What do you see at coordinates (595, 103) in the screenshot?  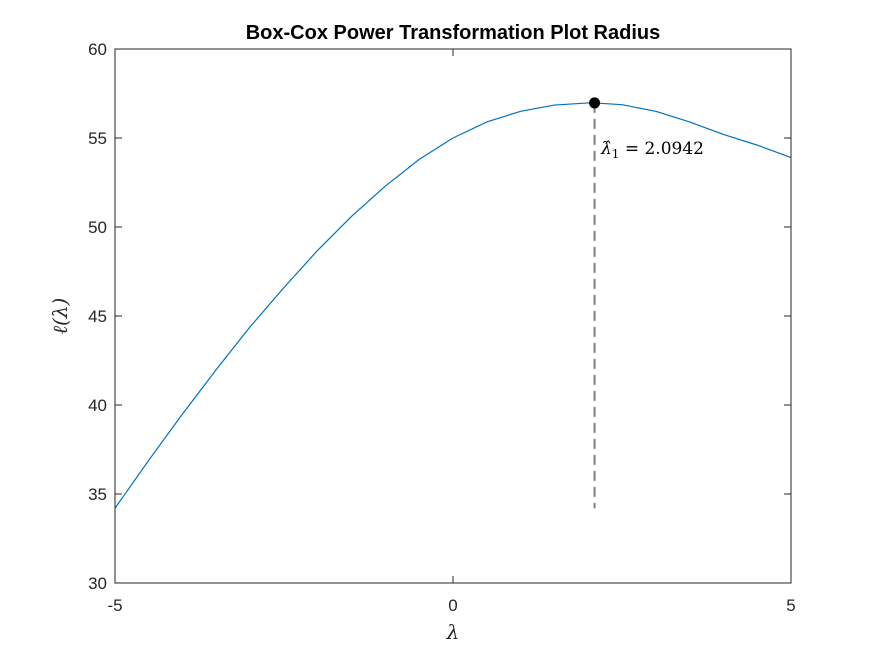 I see `optimum-marker` at bounding box center [595, 103].